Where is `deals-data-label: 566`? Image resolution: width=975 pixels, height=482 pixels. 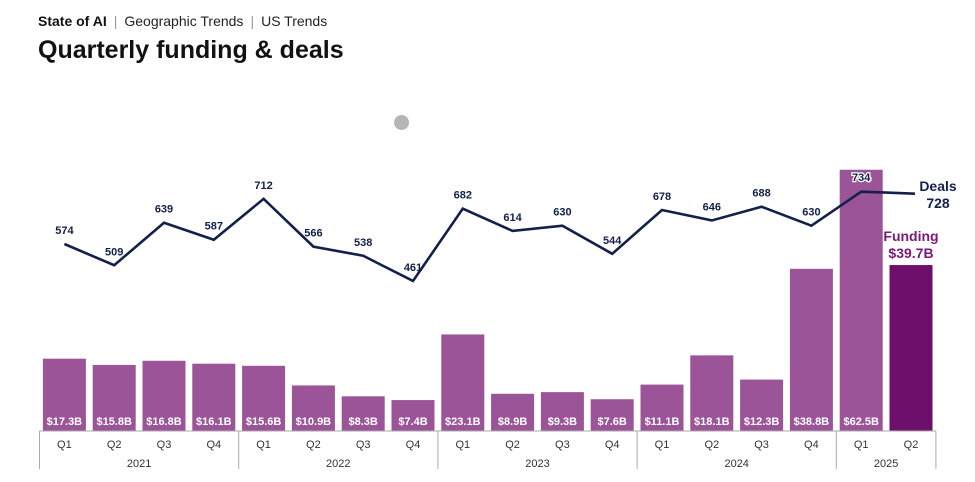 deals-data-label: 566 is located at coordinates (313, 234).